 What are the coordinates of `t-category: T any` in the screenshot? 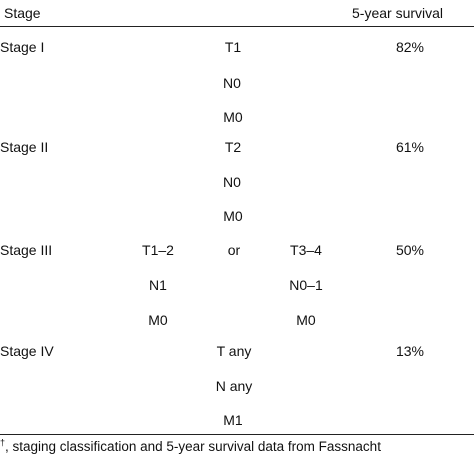 It's located at (234, 351).